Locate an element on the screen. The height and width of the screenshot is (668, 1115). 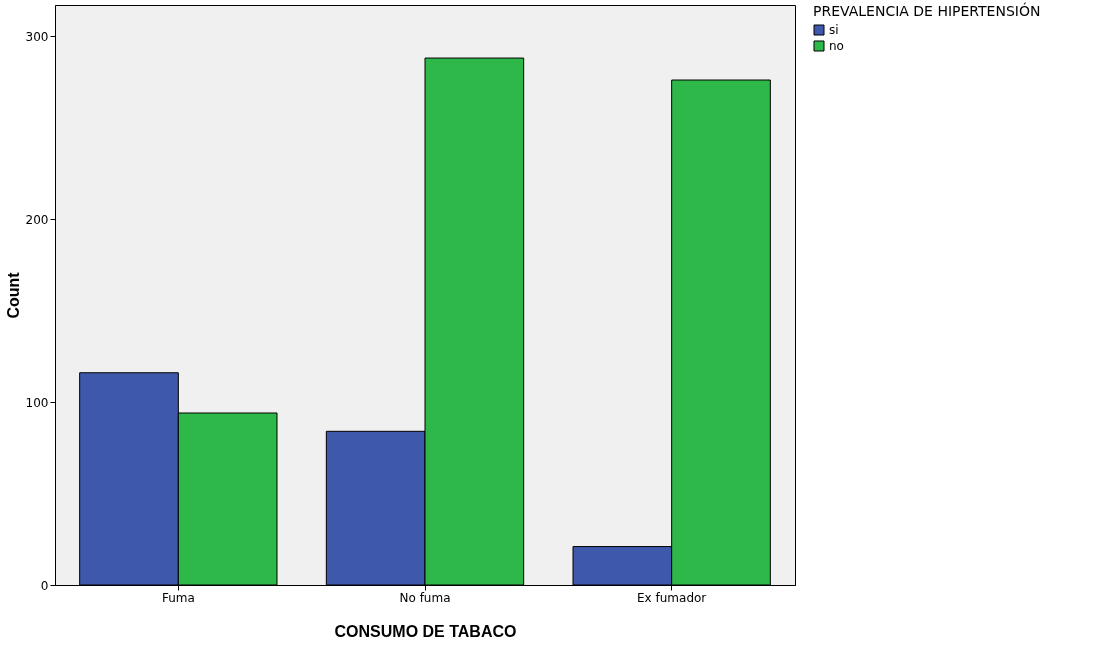
x-axis-title: CONSUMO DE TABACO is located at coordinates (425, 631).